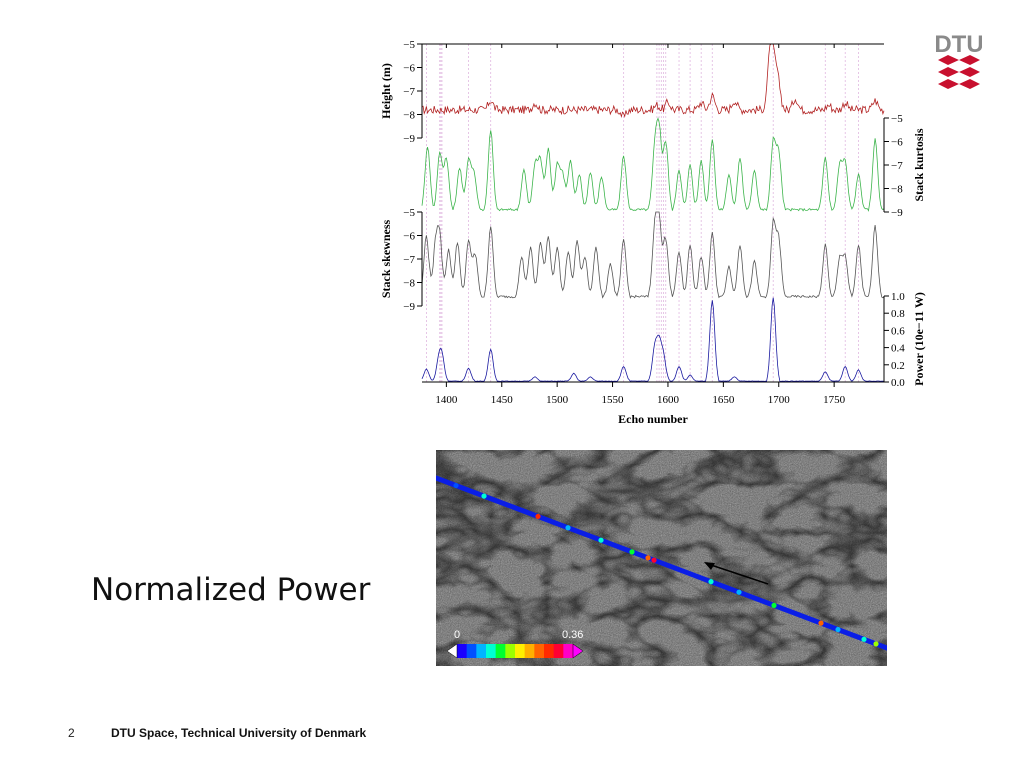 The width and height of the screenshot is (1024, 768). I want to click on ylabel-power: Power (10e−11 W), so click(919, 339).